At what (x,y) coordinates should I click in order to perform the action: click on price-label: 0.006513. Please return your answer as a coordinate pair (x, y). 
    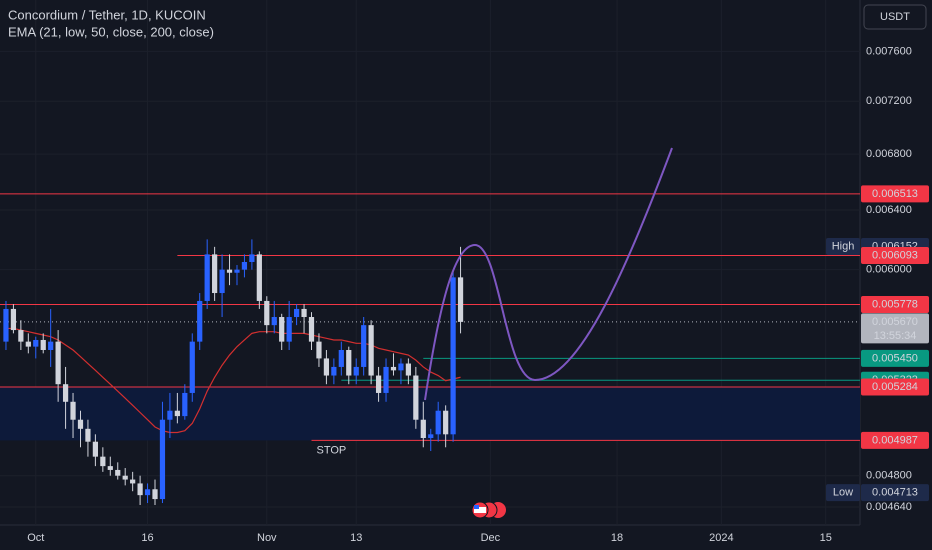
    Looking at the image, I should click on (895, 194).